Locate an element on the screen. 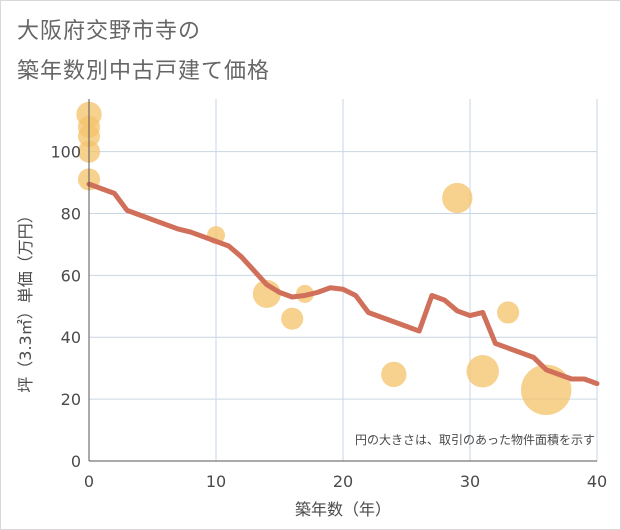 Image resolution: width=621 pixels, height=530 pixels. y-axis-label: 坪（3.3㎡）単価（万円） is located at coordinates (25, 299).